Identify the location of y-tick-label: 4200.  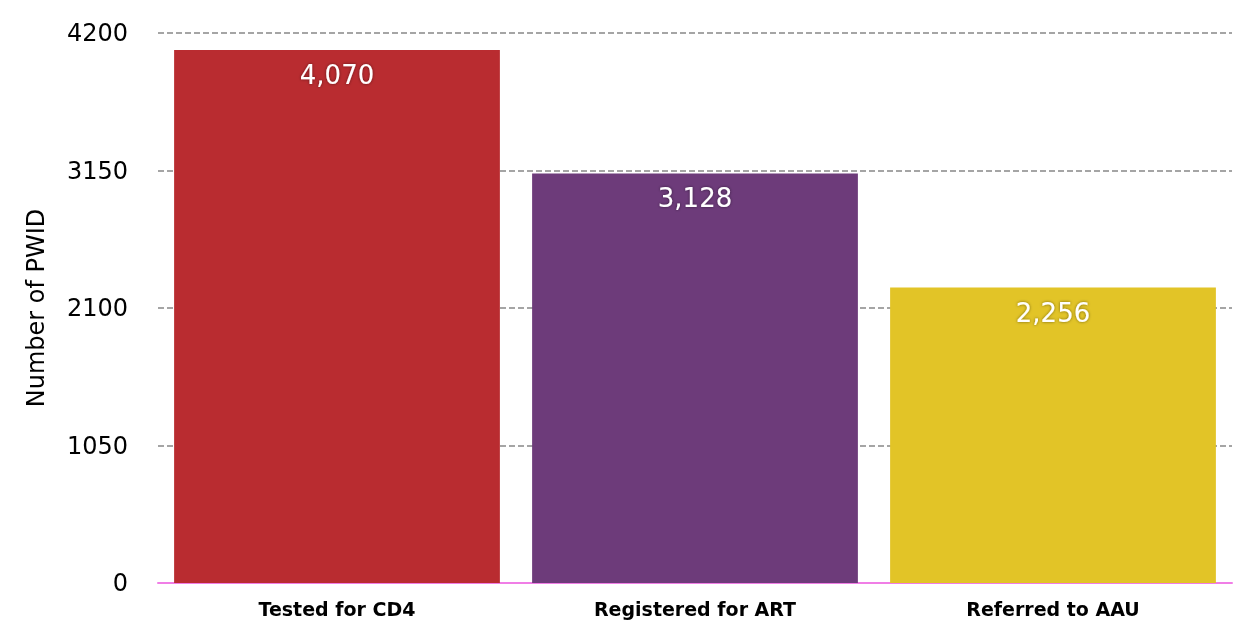
(97, 33).